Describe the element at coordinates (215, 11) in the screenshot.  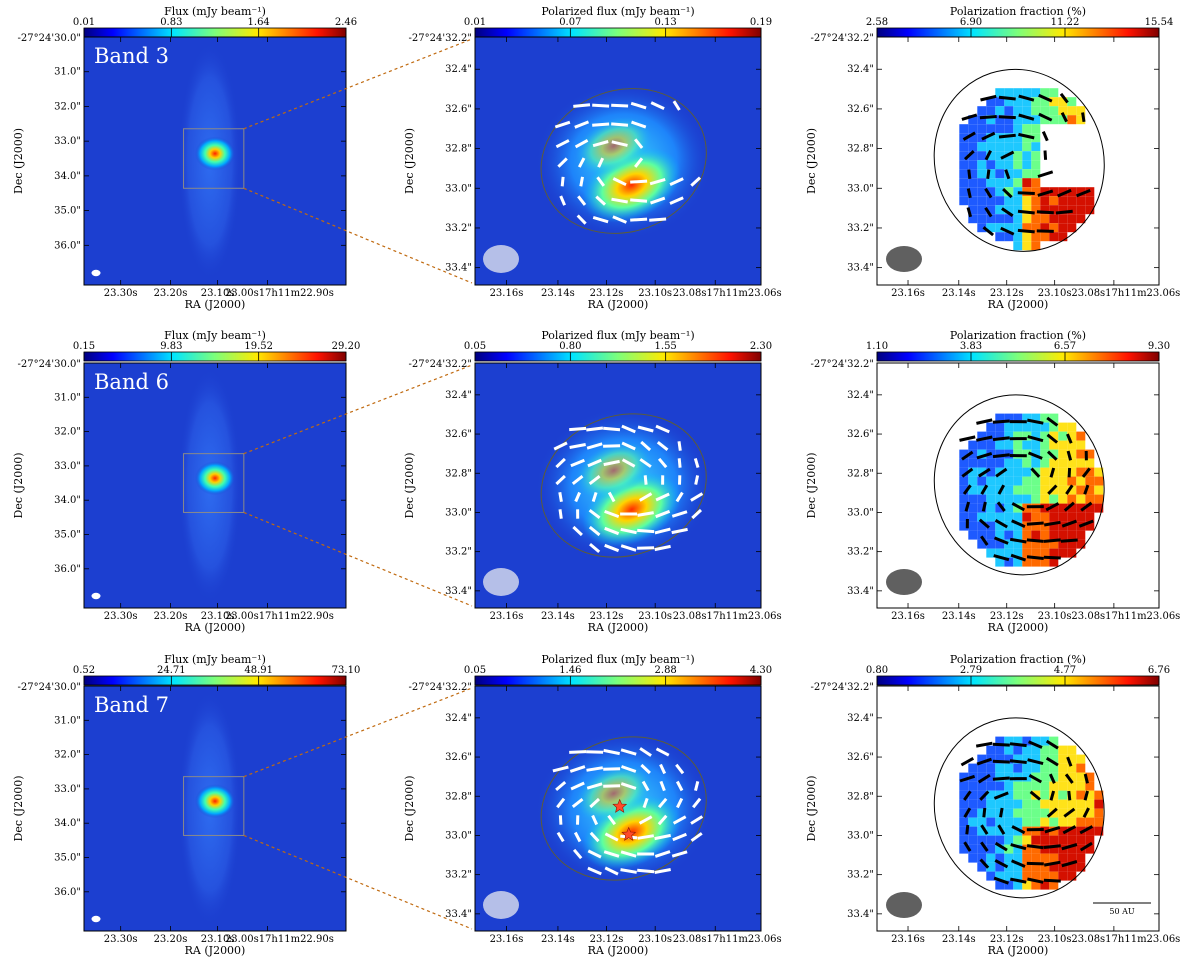
I see `colorbar-title: Flux (mJy beam⁻¹)` at that location.